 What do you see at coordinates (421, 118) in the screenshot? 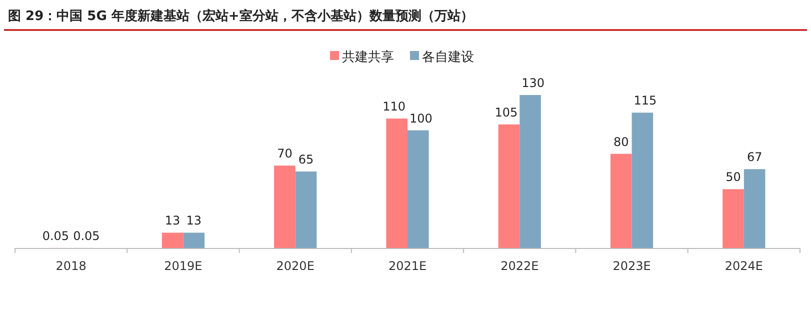
I see `data-label: 100` at bounding box center [421, 118].